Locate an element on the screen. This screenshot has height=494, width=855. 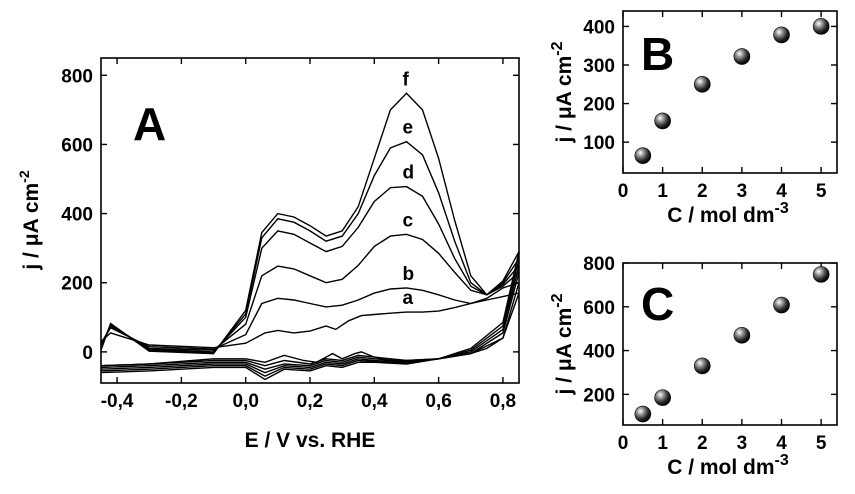
panel-a-x-tick-label: 0,8 is located at coordinates (503, 401).